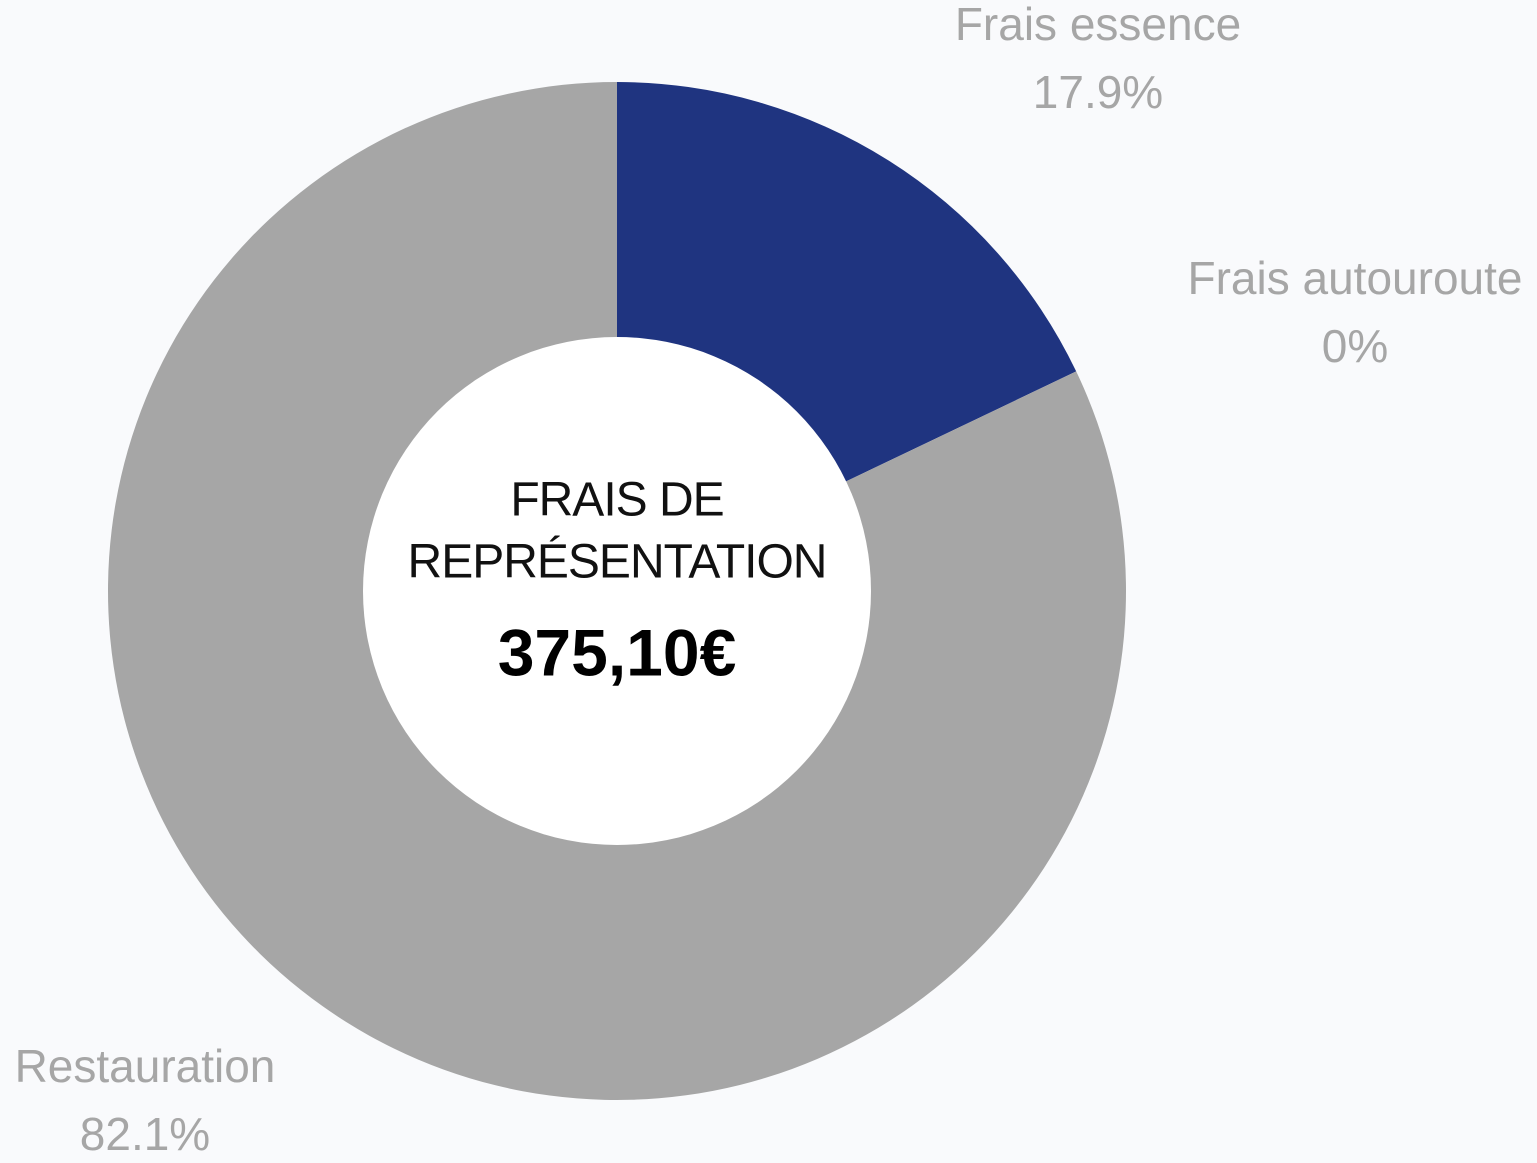 This screenshot has width=1537, height=1163. Describe the element at coordinates (616, 500) in the screenshot. I see `center-title: FRAIS DE` at that location.